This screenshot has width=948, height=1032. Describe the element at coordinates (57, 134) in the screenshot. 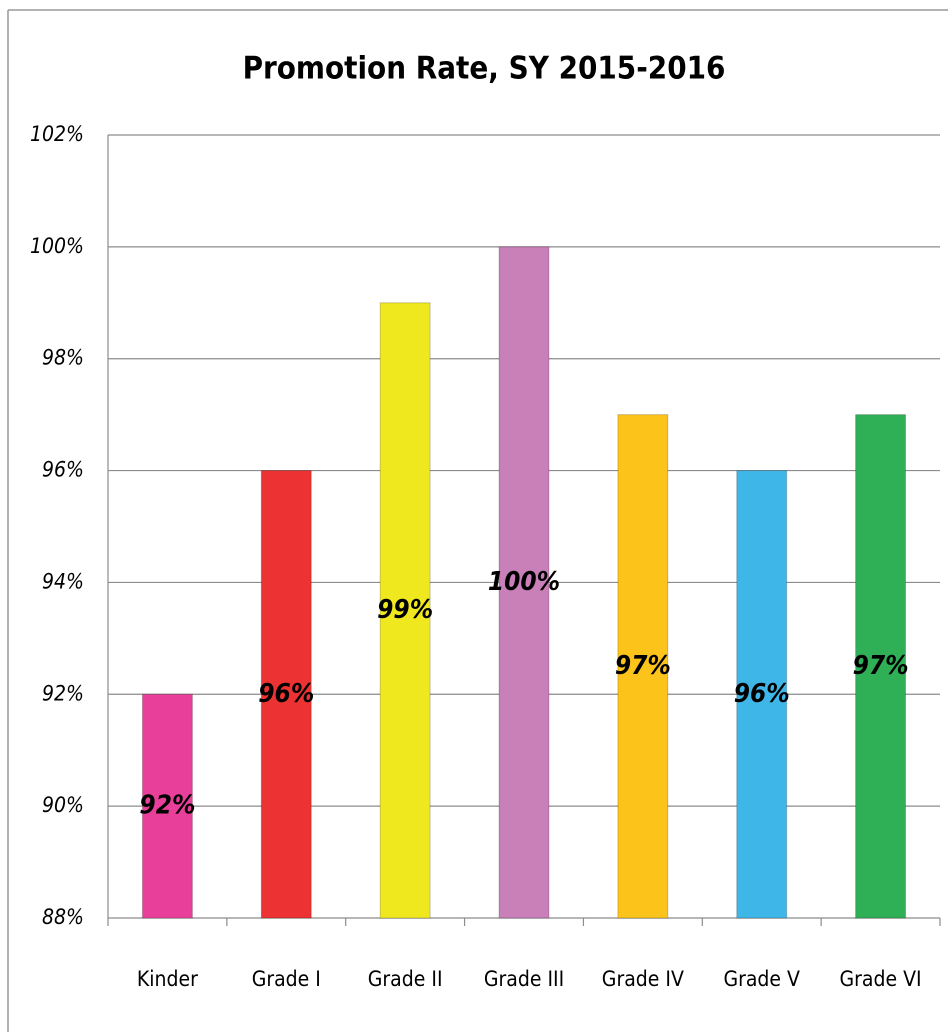

I see `y-tick-label: 102%` at that location.